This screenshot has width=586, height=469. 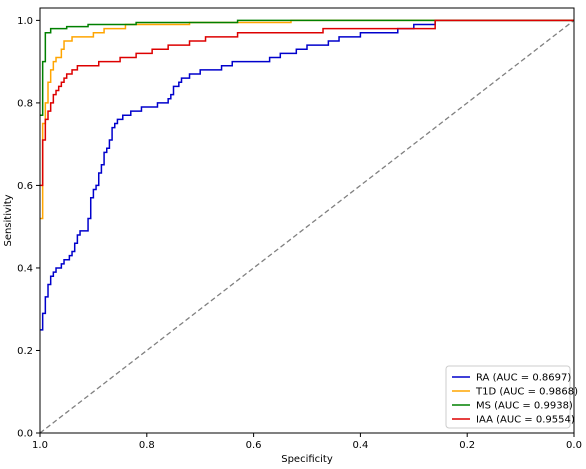 I want to click on y-tick-label: 0.2, so click(x=25, y=351).